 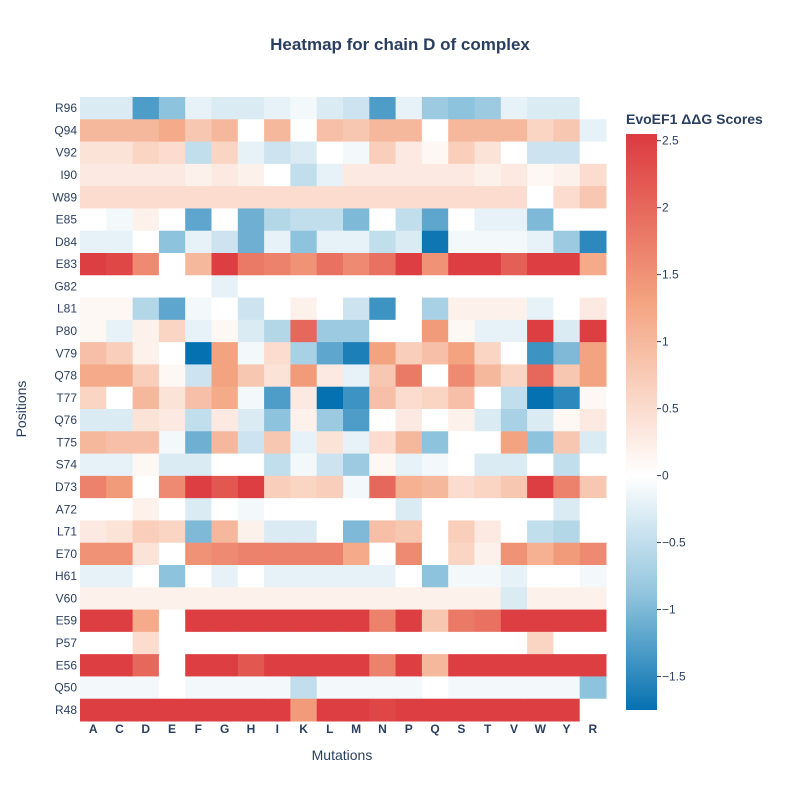 I want to click on heatmap-cell-G82-N, so click(x=383, y=287).